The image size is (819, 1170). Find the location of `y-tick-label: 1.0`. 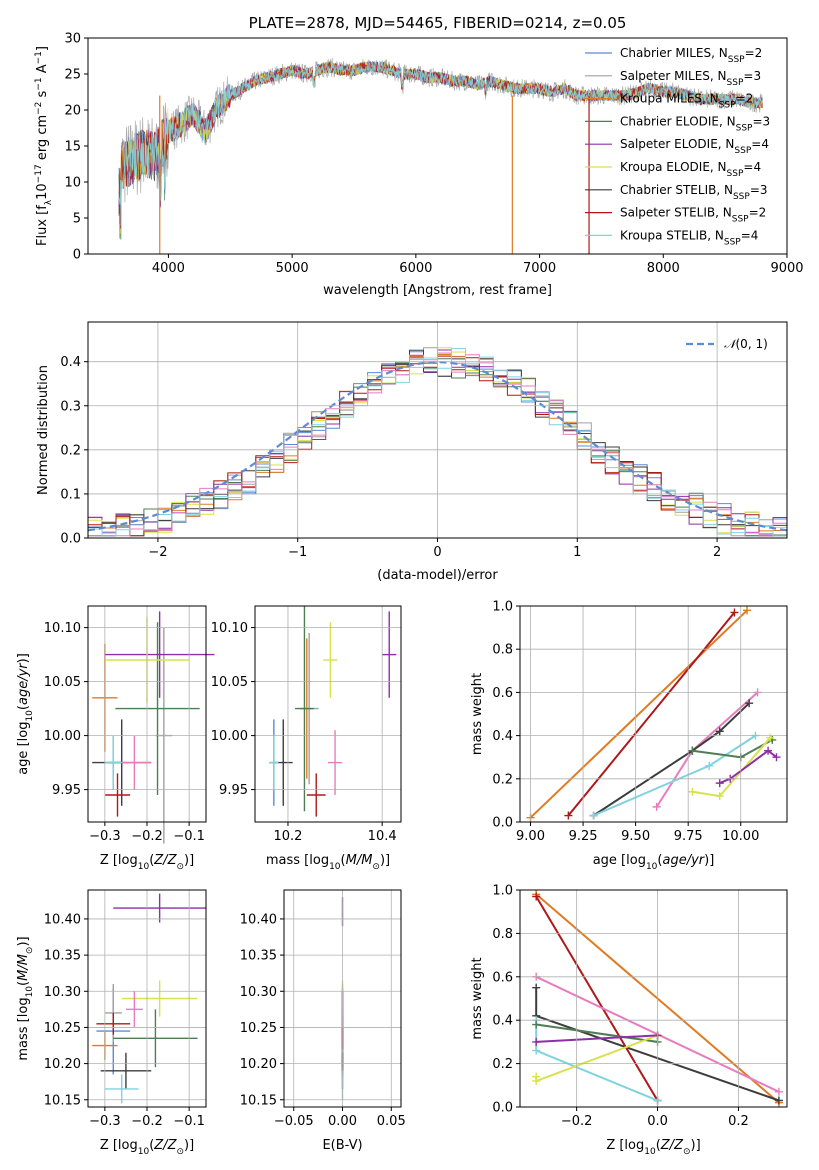

y-tick-label: 1.0 is located at coordinates (502, 891).